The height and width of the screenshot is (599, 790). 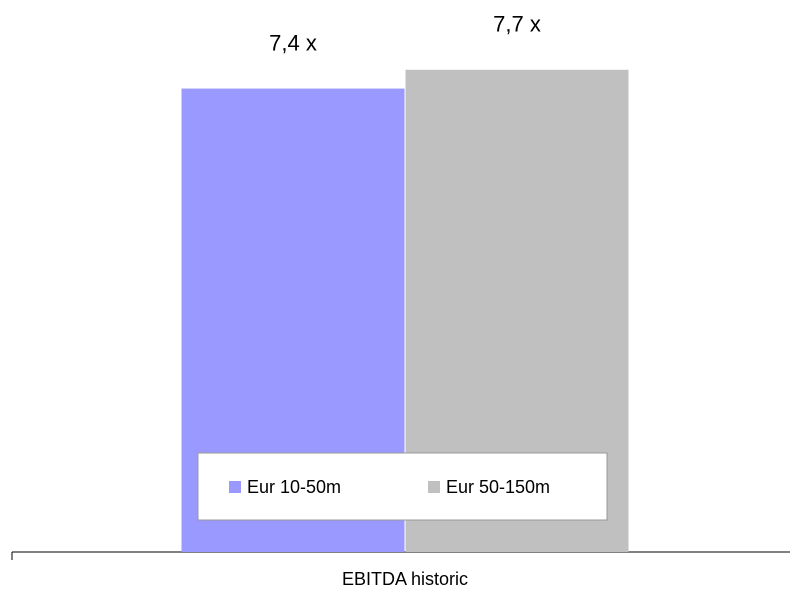 I want to click on data-label: 7,4 x, so click(x=293, y=42).